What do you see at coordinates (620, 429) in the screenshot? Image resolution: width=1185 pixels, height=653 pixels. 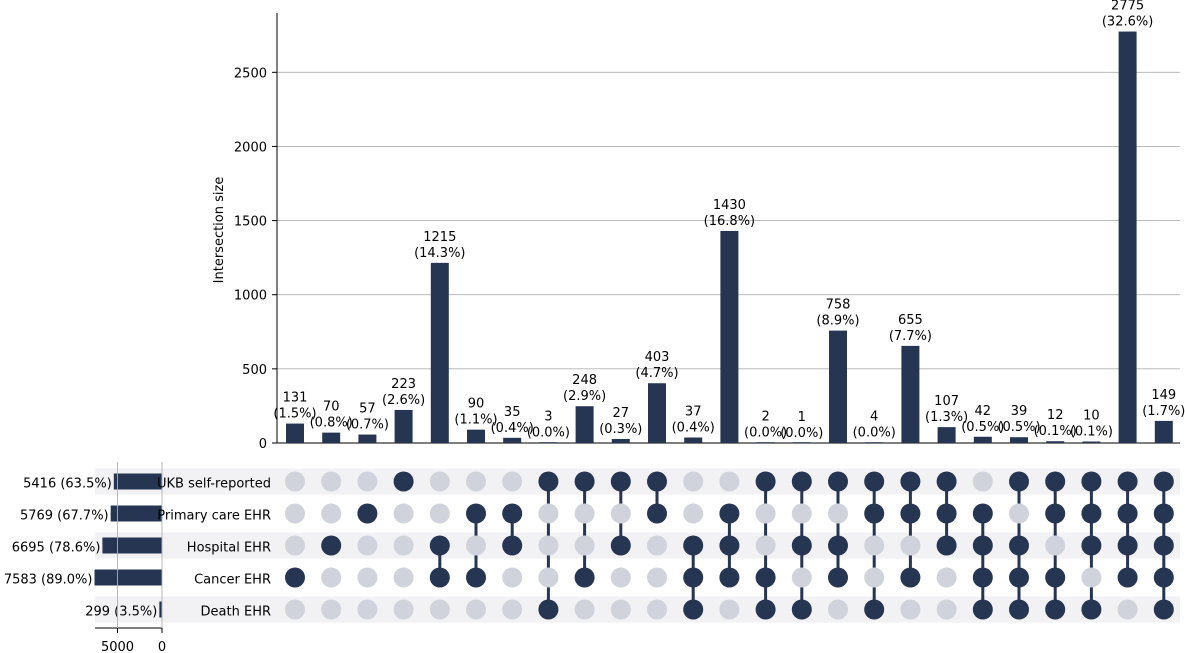 I see `bar-percent-label: (0.3%)` at bounding box center [620, 429].